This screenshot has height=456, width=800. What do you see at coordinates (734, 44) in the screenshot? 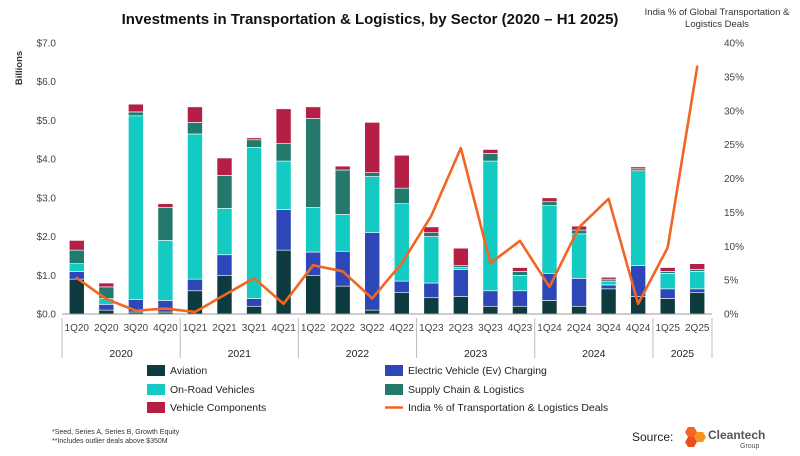
I see `y2-tick-label: 40%` at bounding box center [734, 44].